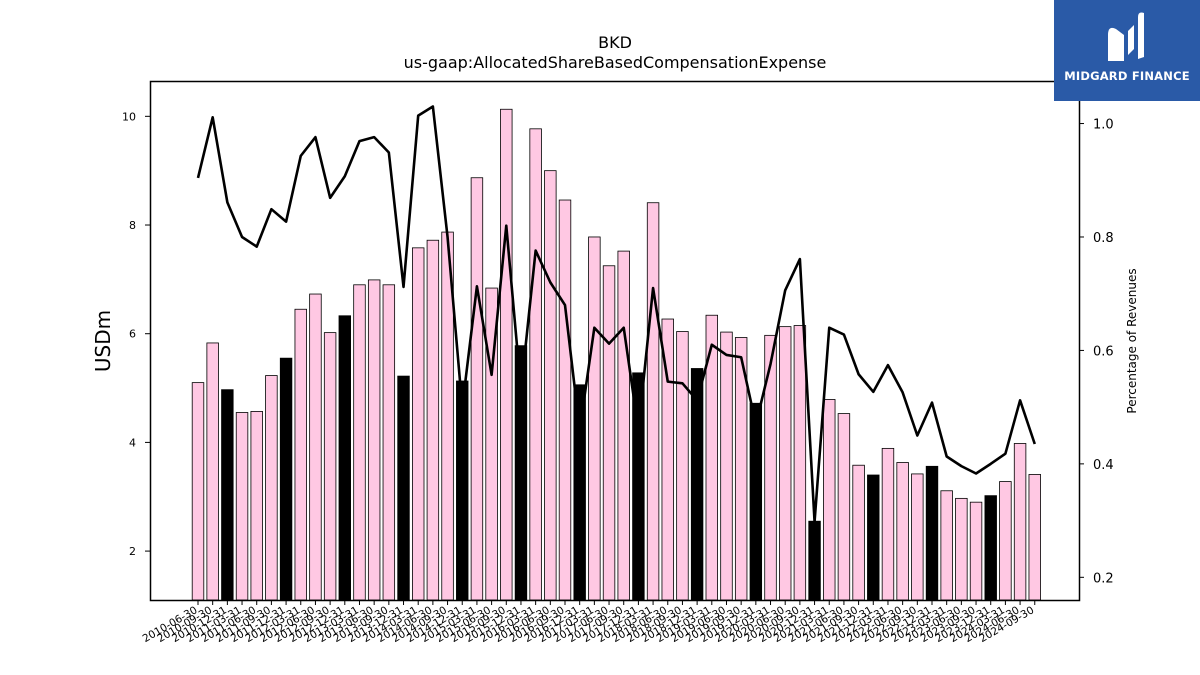  Describe the element at coordinates (132, 551) in the screenshot. I see `y-tick-label: 2` at that location.